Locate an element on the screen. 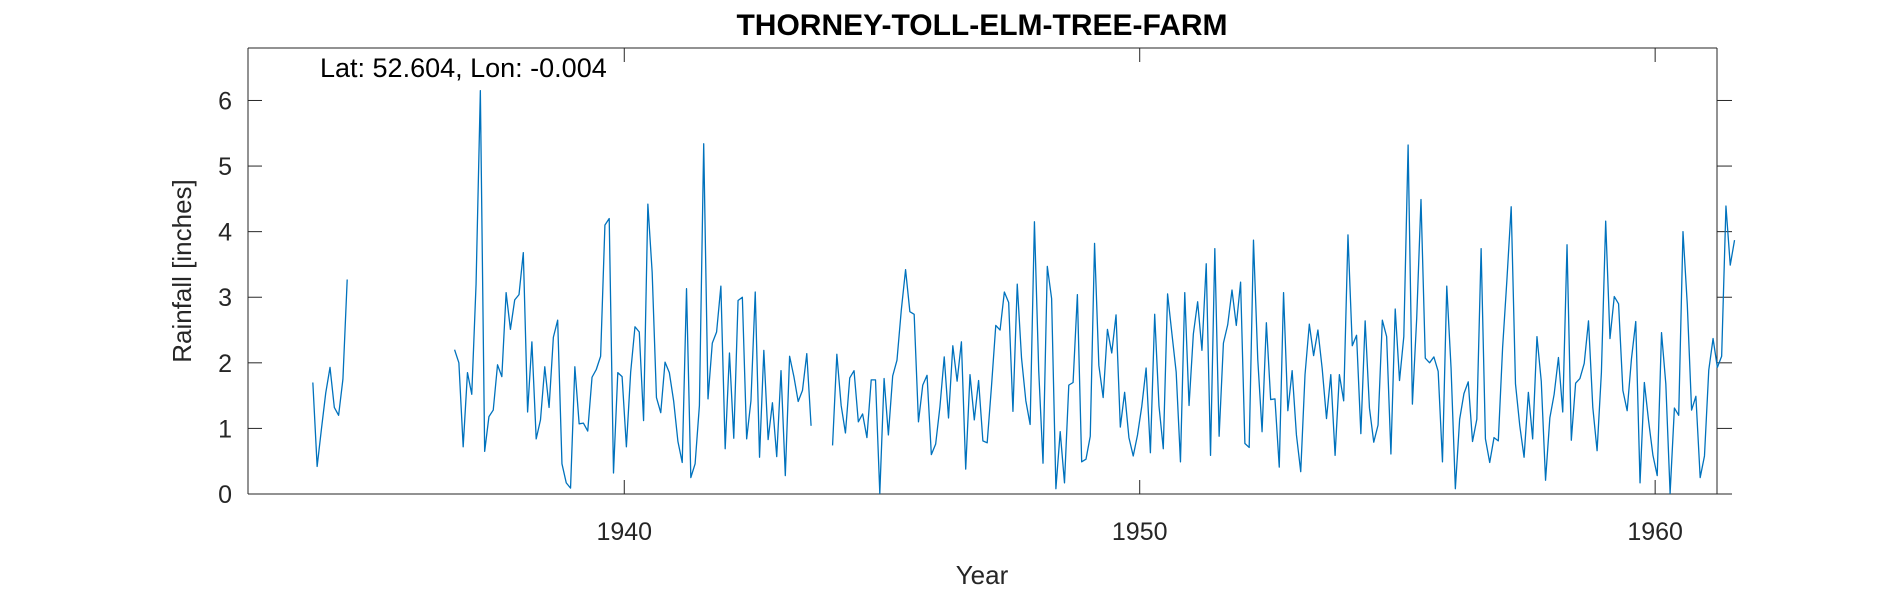 Image resolution: width=1890 pixels, height=591 pixels. y-tick-label: 2 is located at coordinates (225, 364).